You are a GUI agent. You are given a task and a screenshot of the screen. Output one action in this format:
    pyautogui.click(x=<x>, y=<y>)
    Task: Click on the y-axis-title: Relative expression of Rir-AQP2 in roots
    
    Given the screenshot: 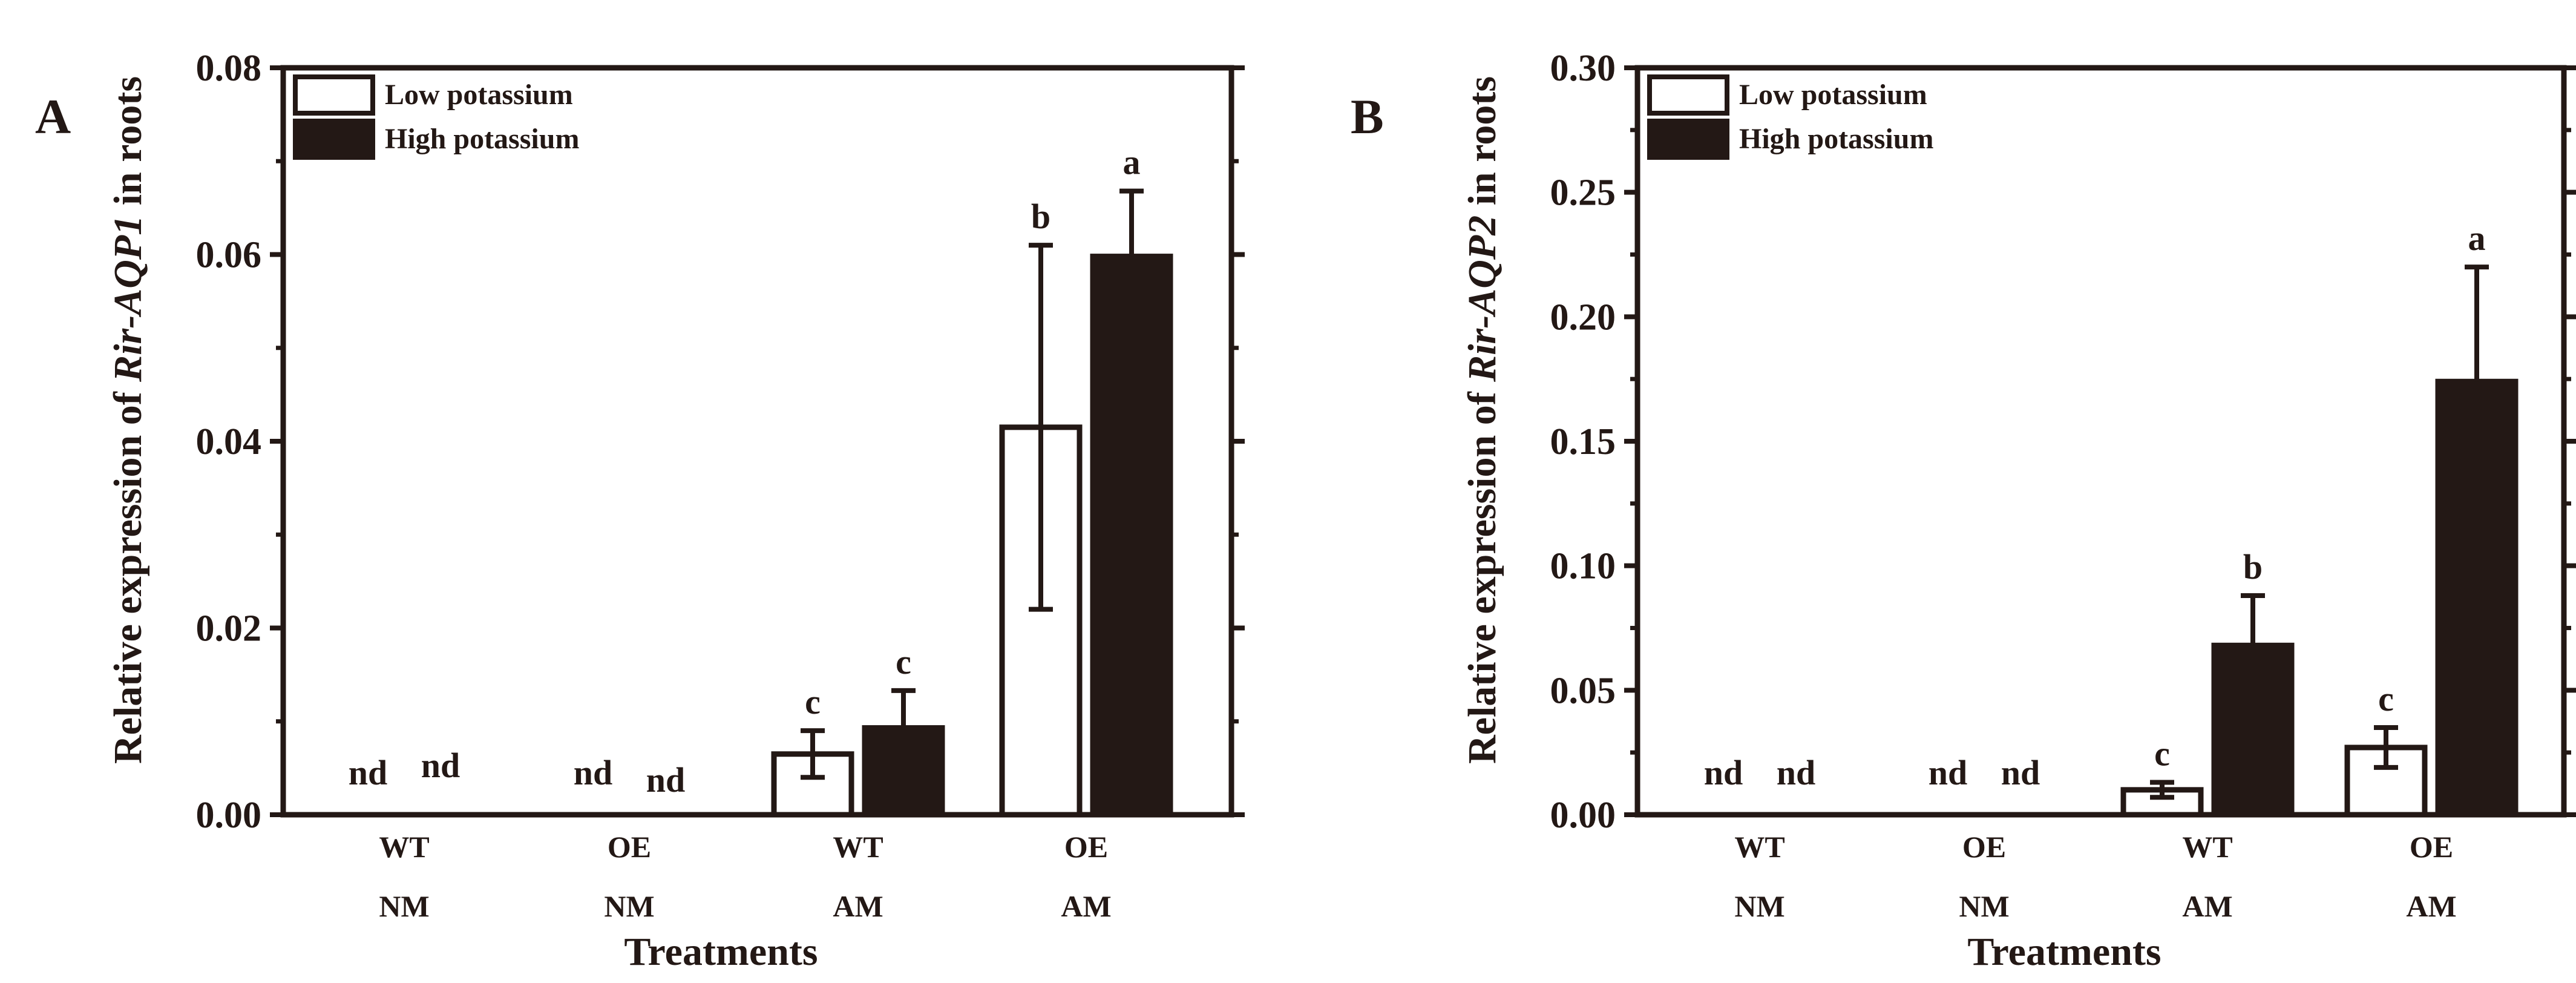 What is the action you would take?
    pyautogui.click(x=1482, y=420)
    